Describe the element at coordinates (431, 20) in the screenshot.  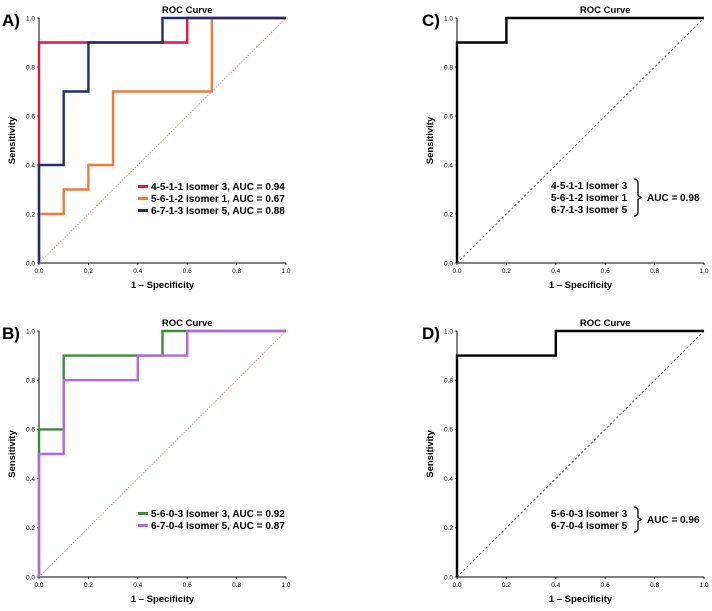
I see `panel-label: C)` at that location.